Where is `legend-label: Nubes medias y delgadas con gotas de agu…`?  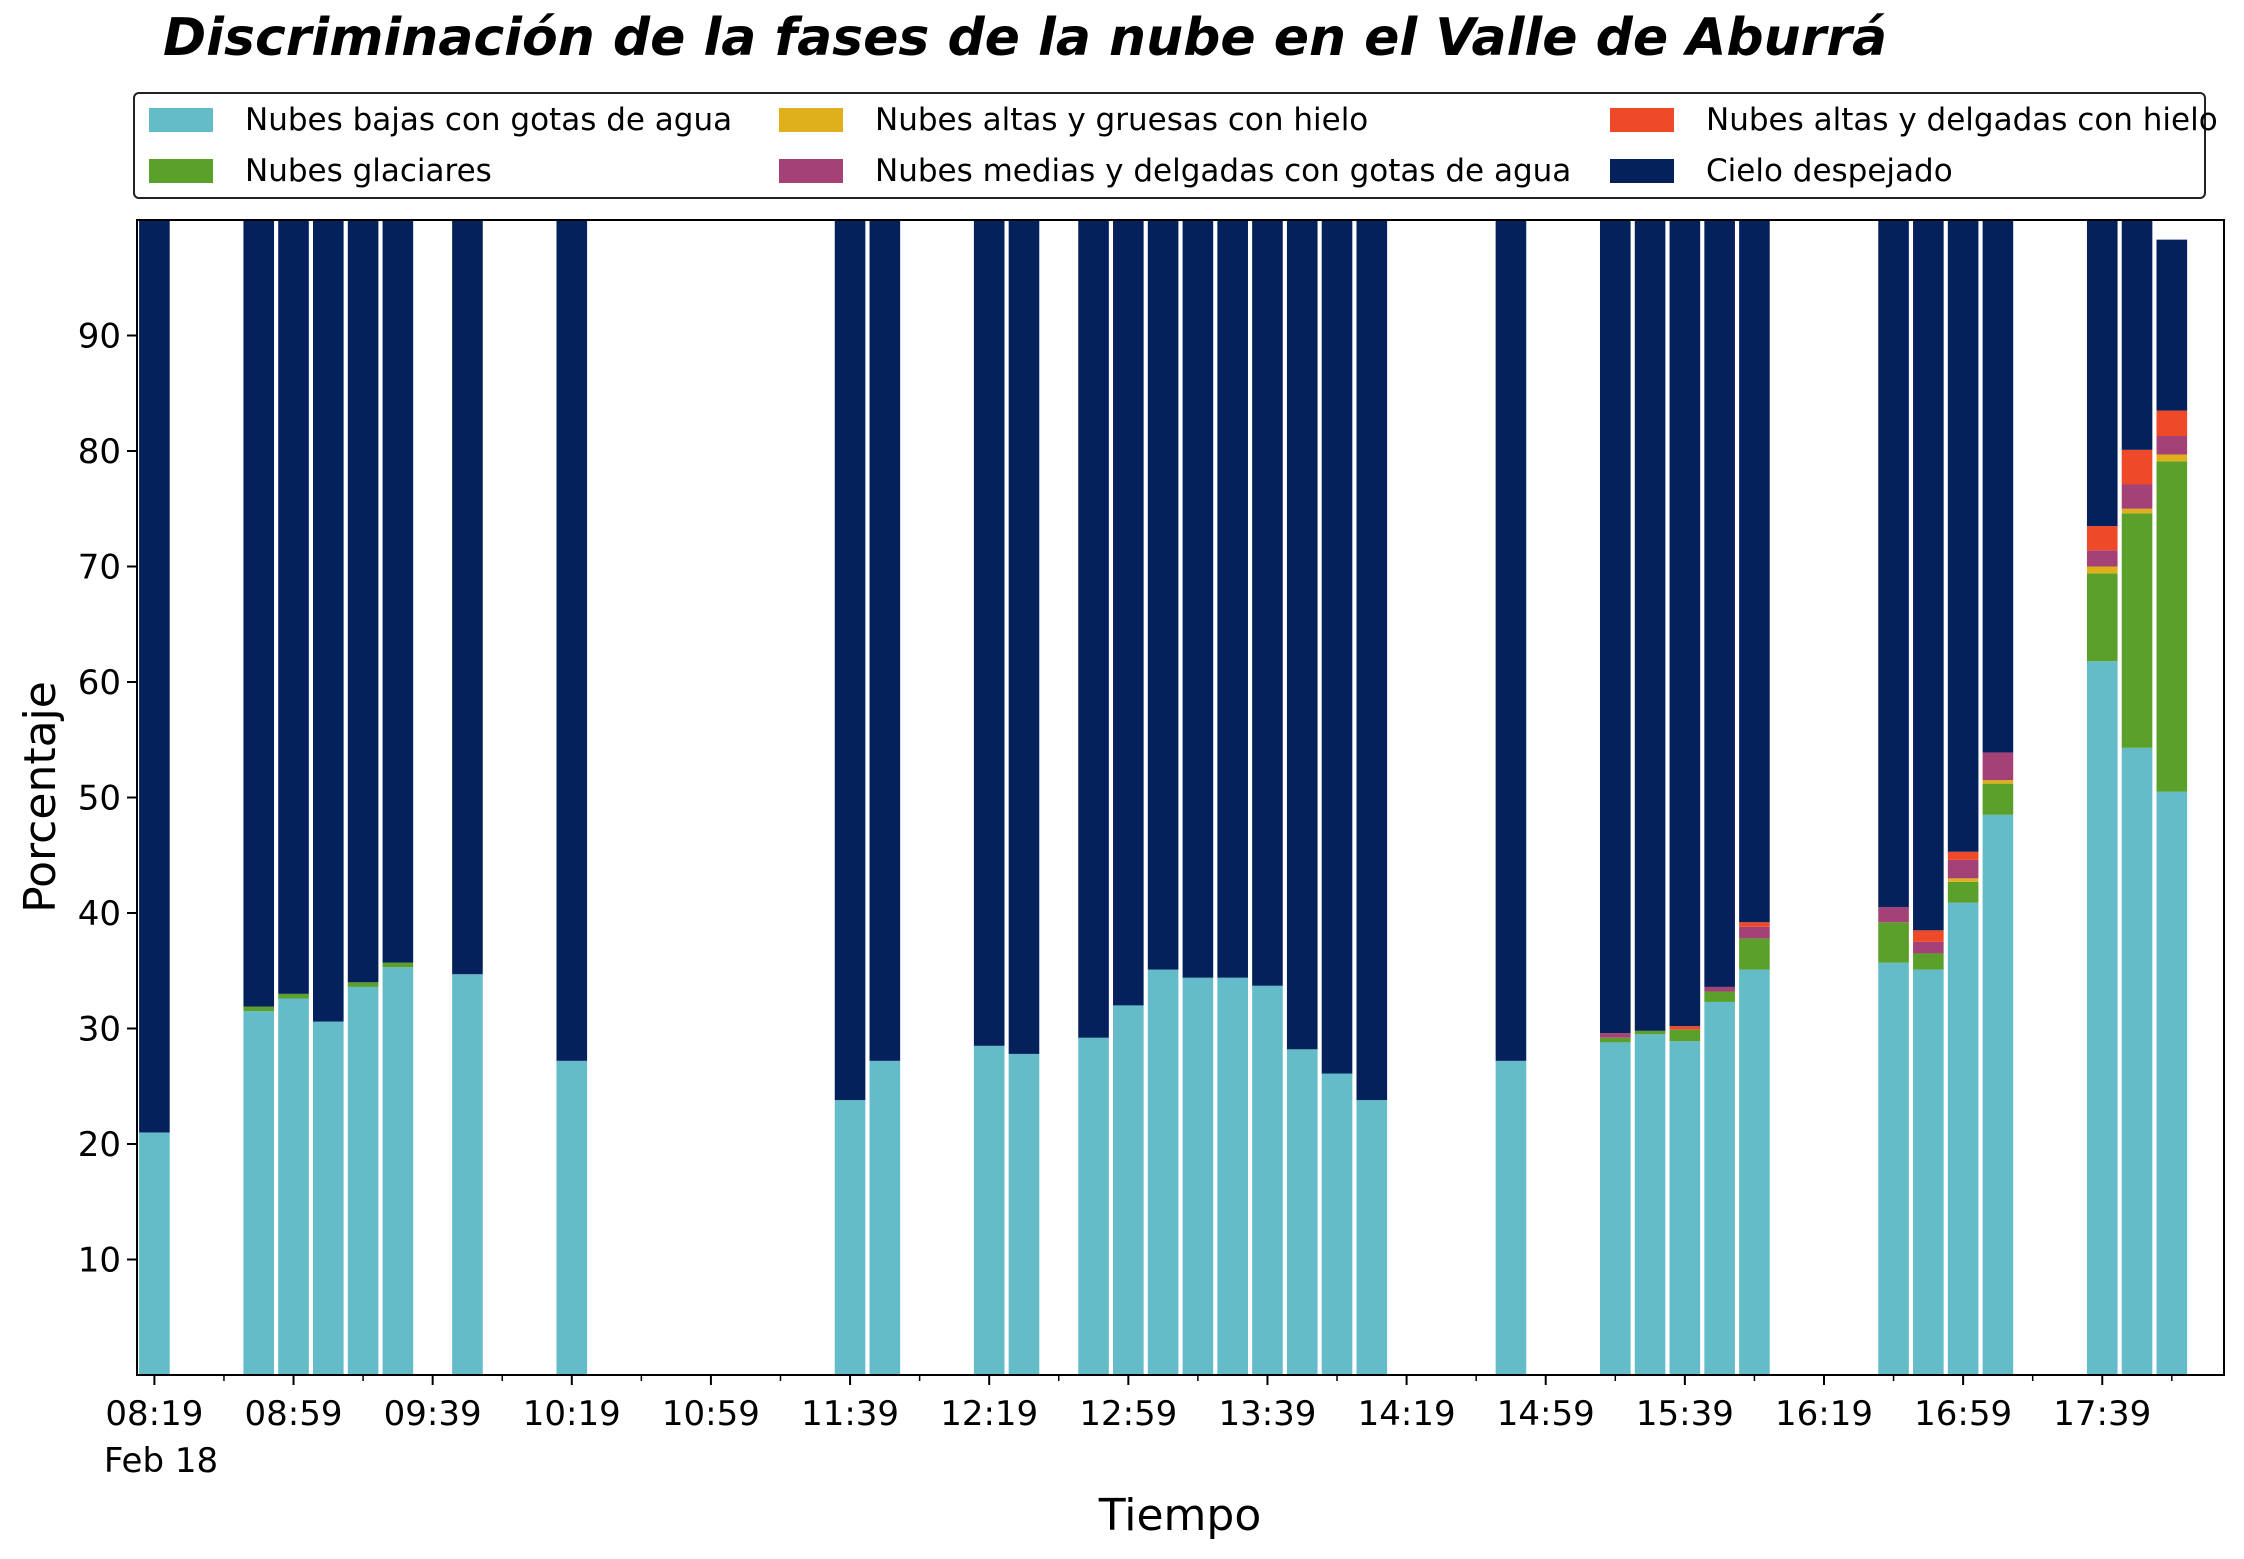 legend-label: Nubes medias y delgadas con gotas de agu… is located at coordinates (1223, 171).